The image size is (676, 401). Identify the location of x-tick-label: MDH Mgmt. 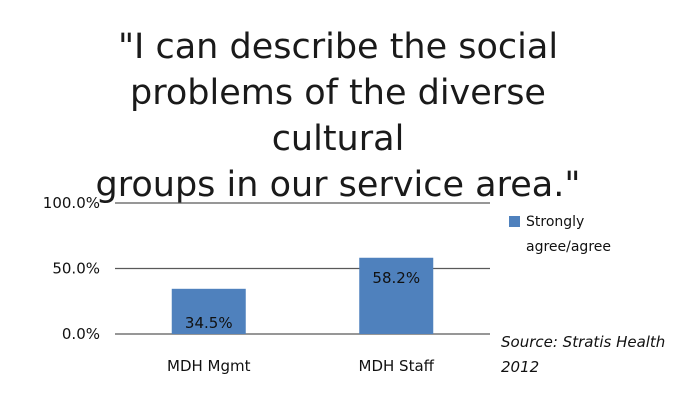
(209, 366).